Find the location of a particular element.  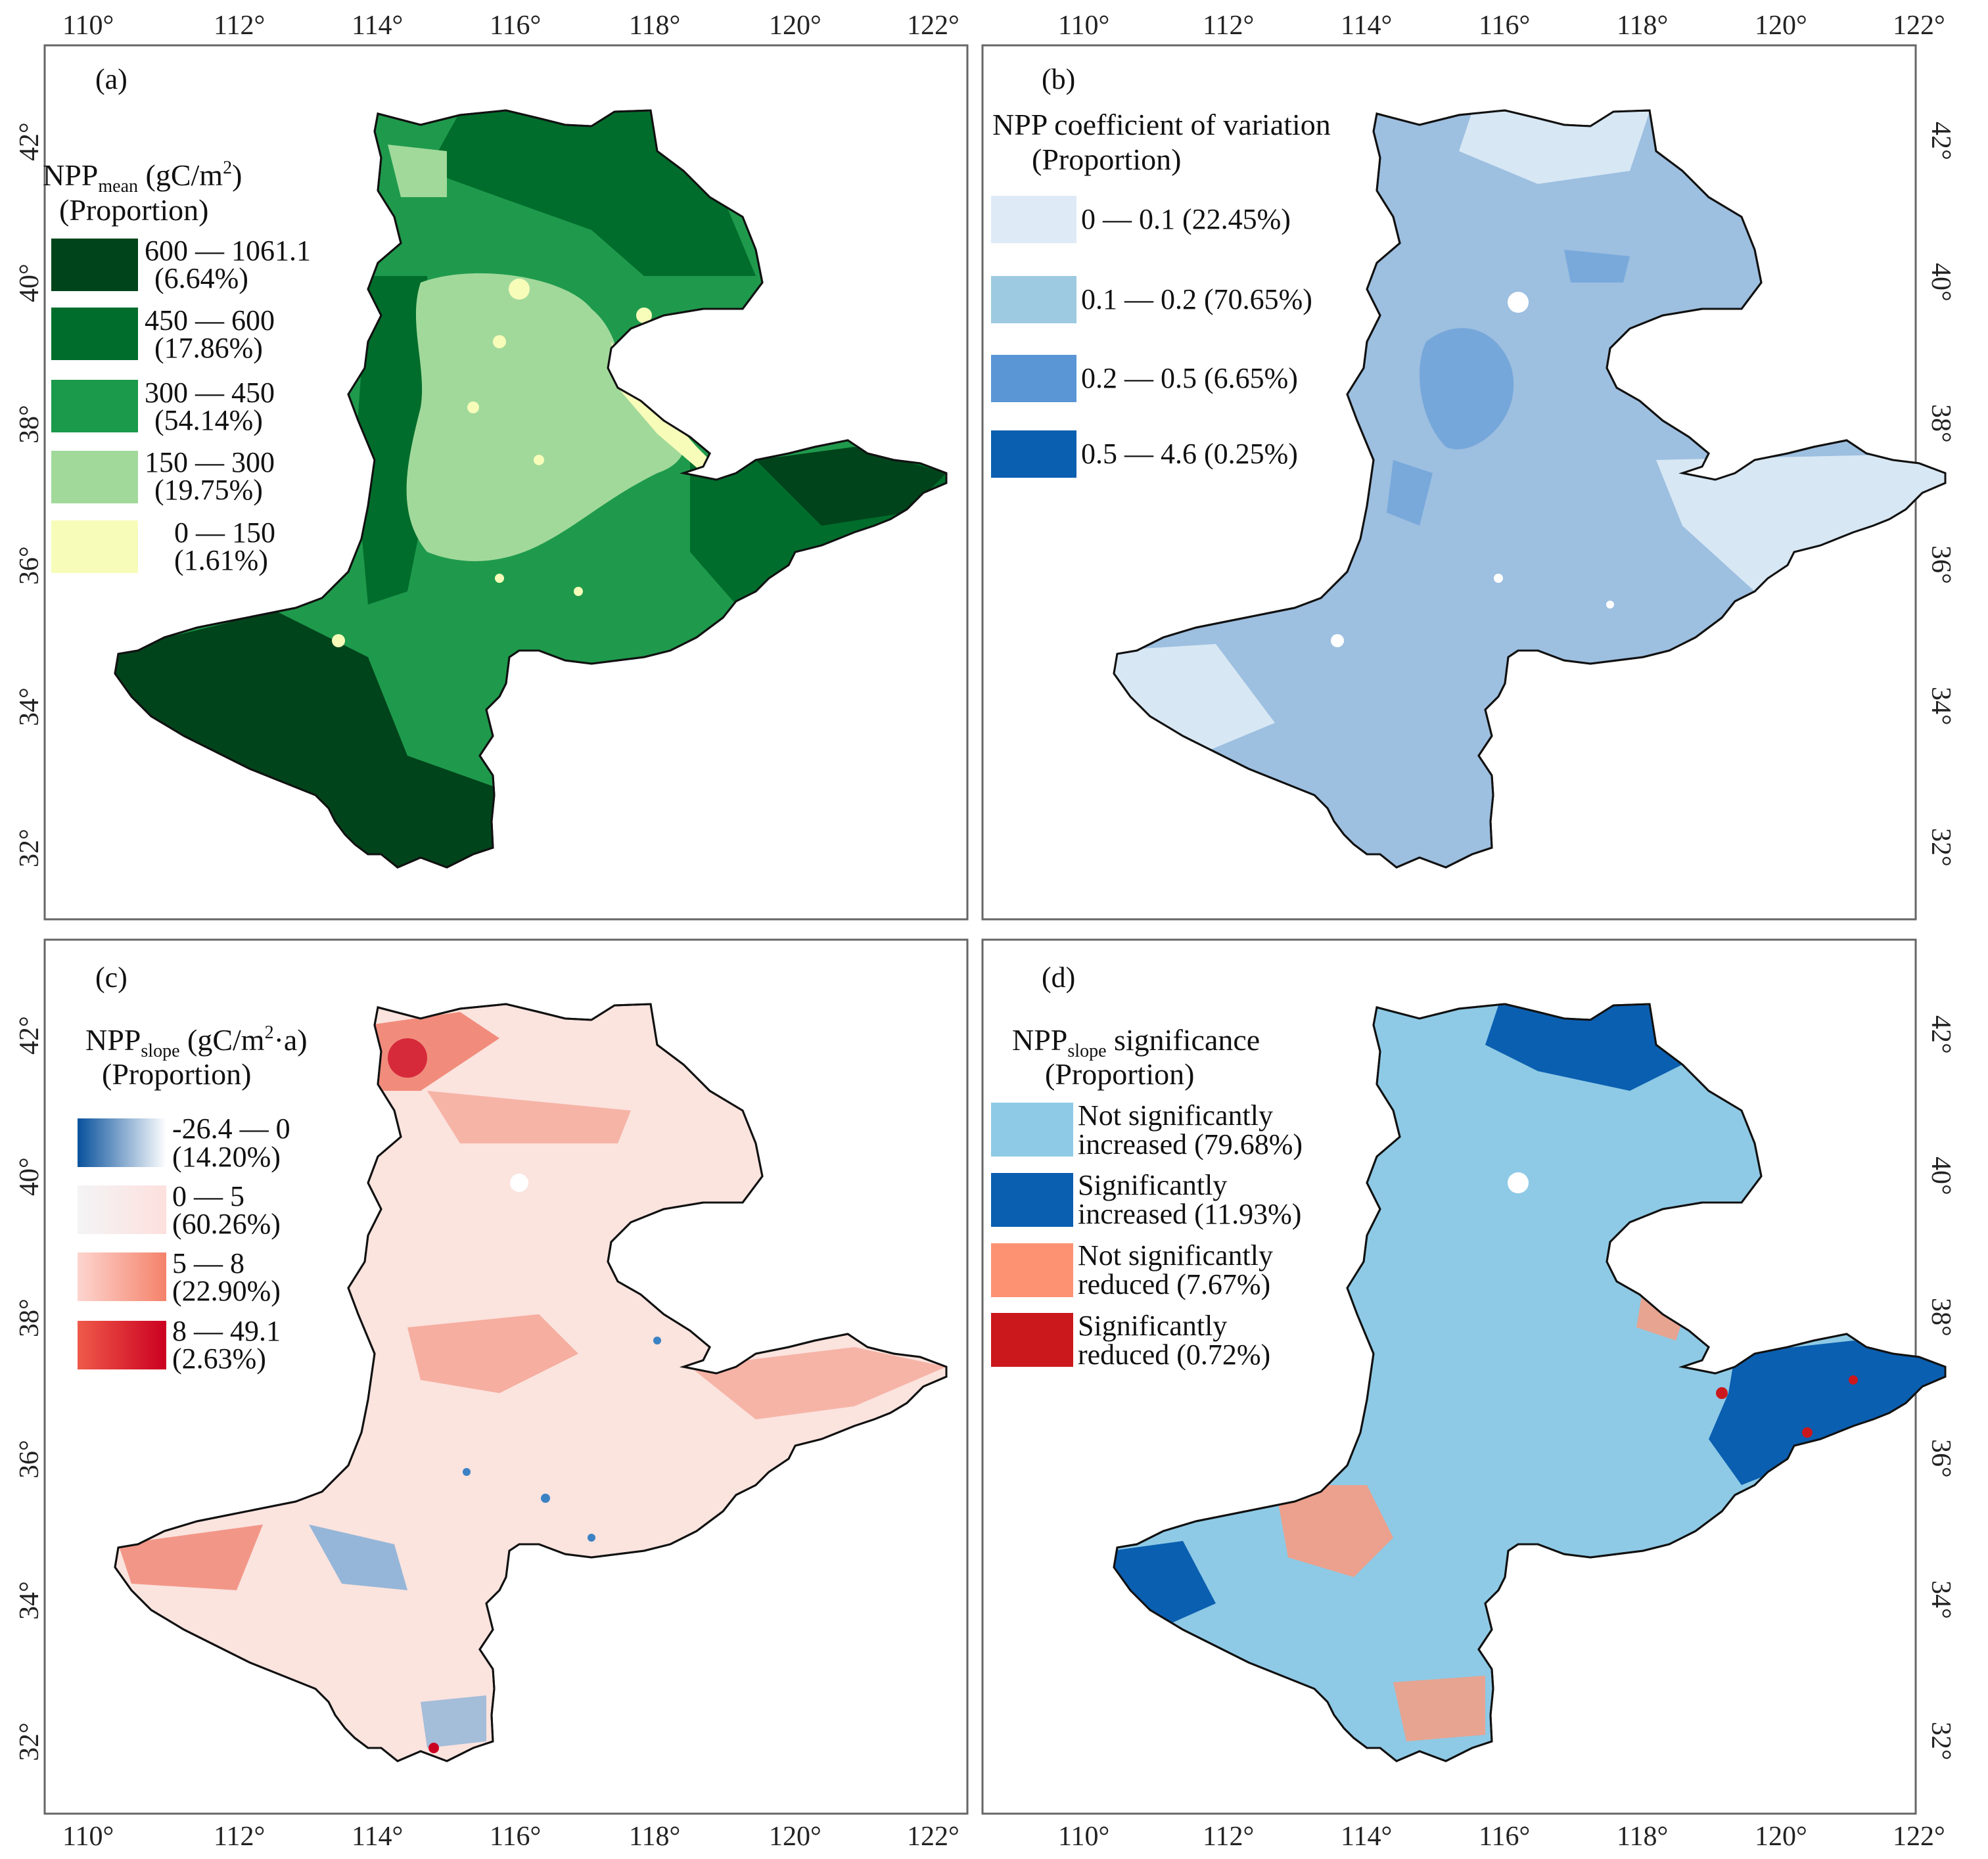

slope-high-north is located at coordinates (529, 1117).